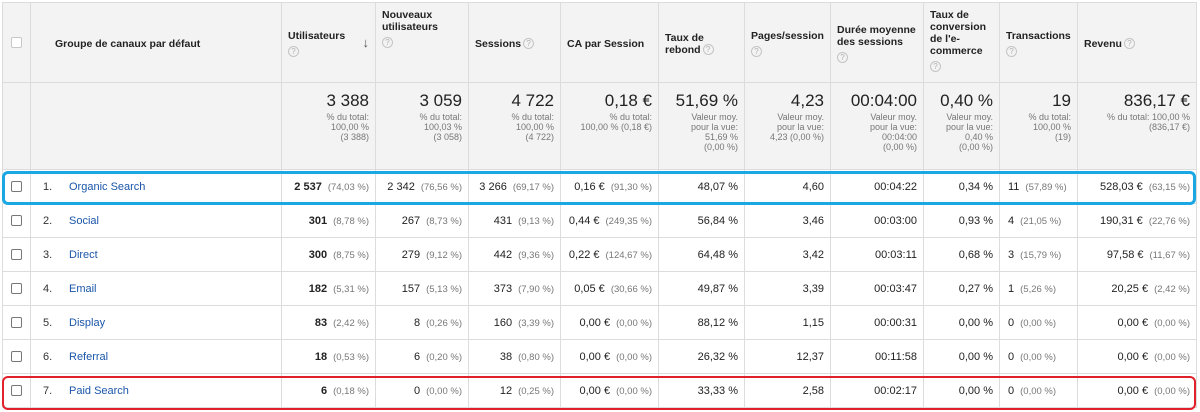  What do you see at coordinates (351, 323) in the screenshot?
I see `users-pct: (2,42 %)` at bounding box center [351, 323].